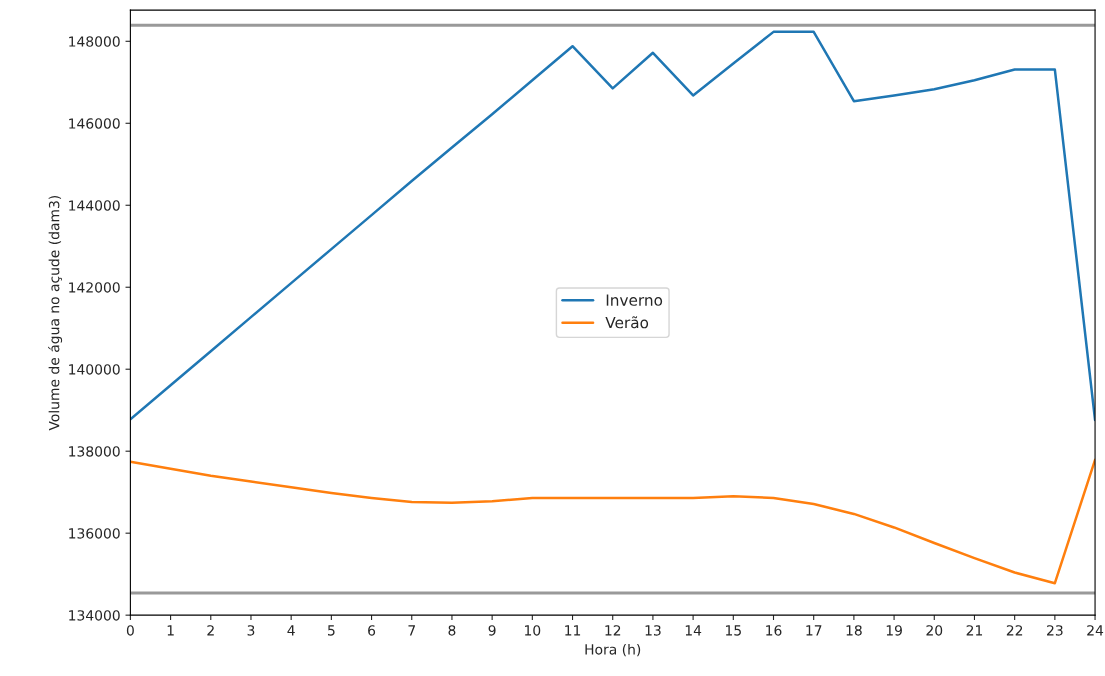 The height and width of the screenshot is (676, 1105). Describe the element at coordinates (613, 650) in the screenshot. I see `x-axis-title: Hora (h)` at that location.